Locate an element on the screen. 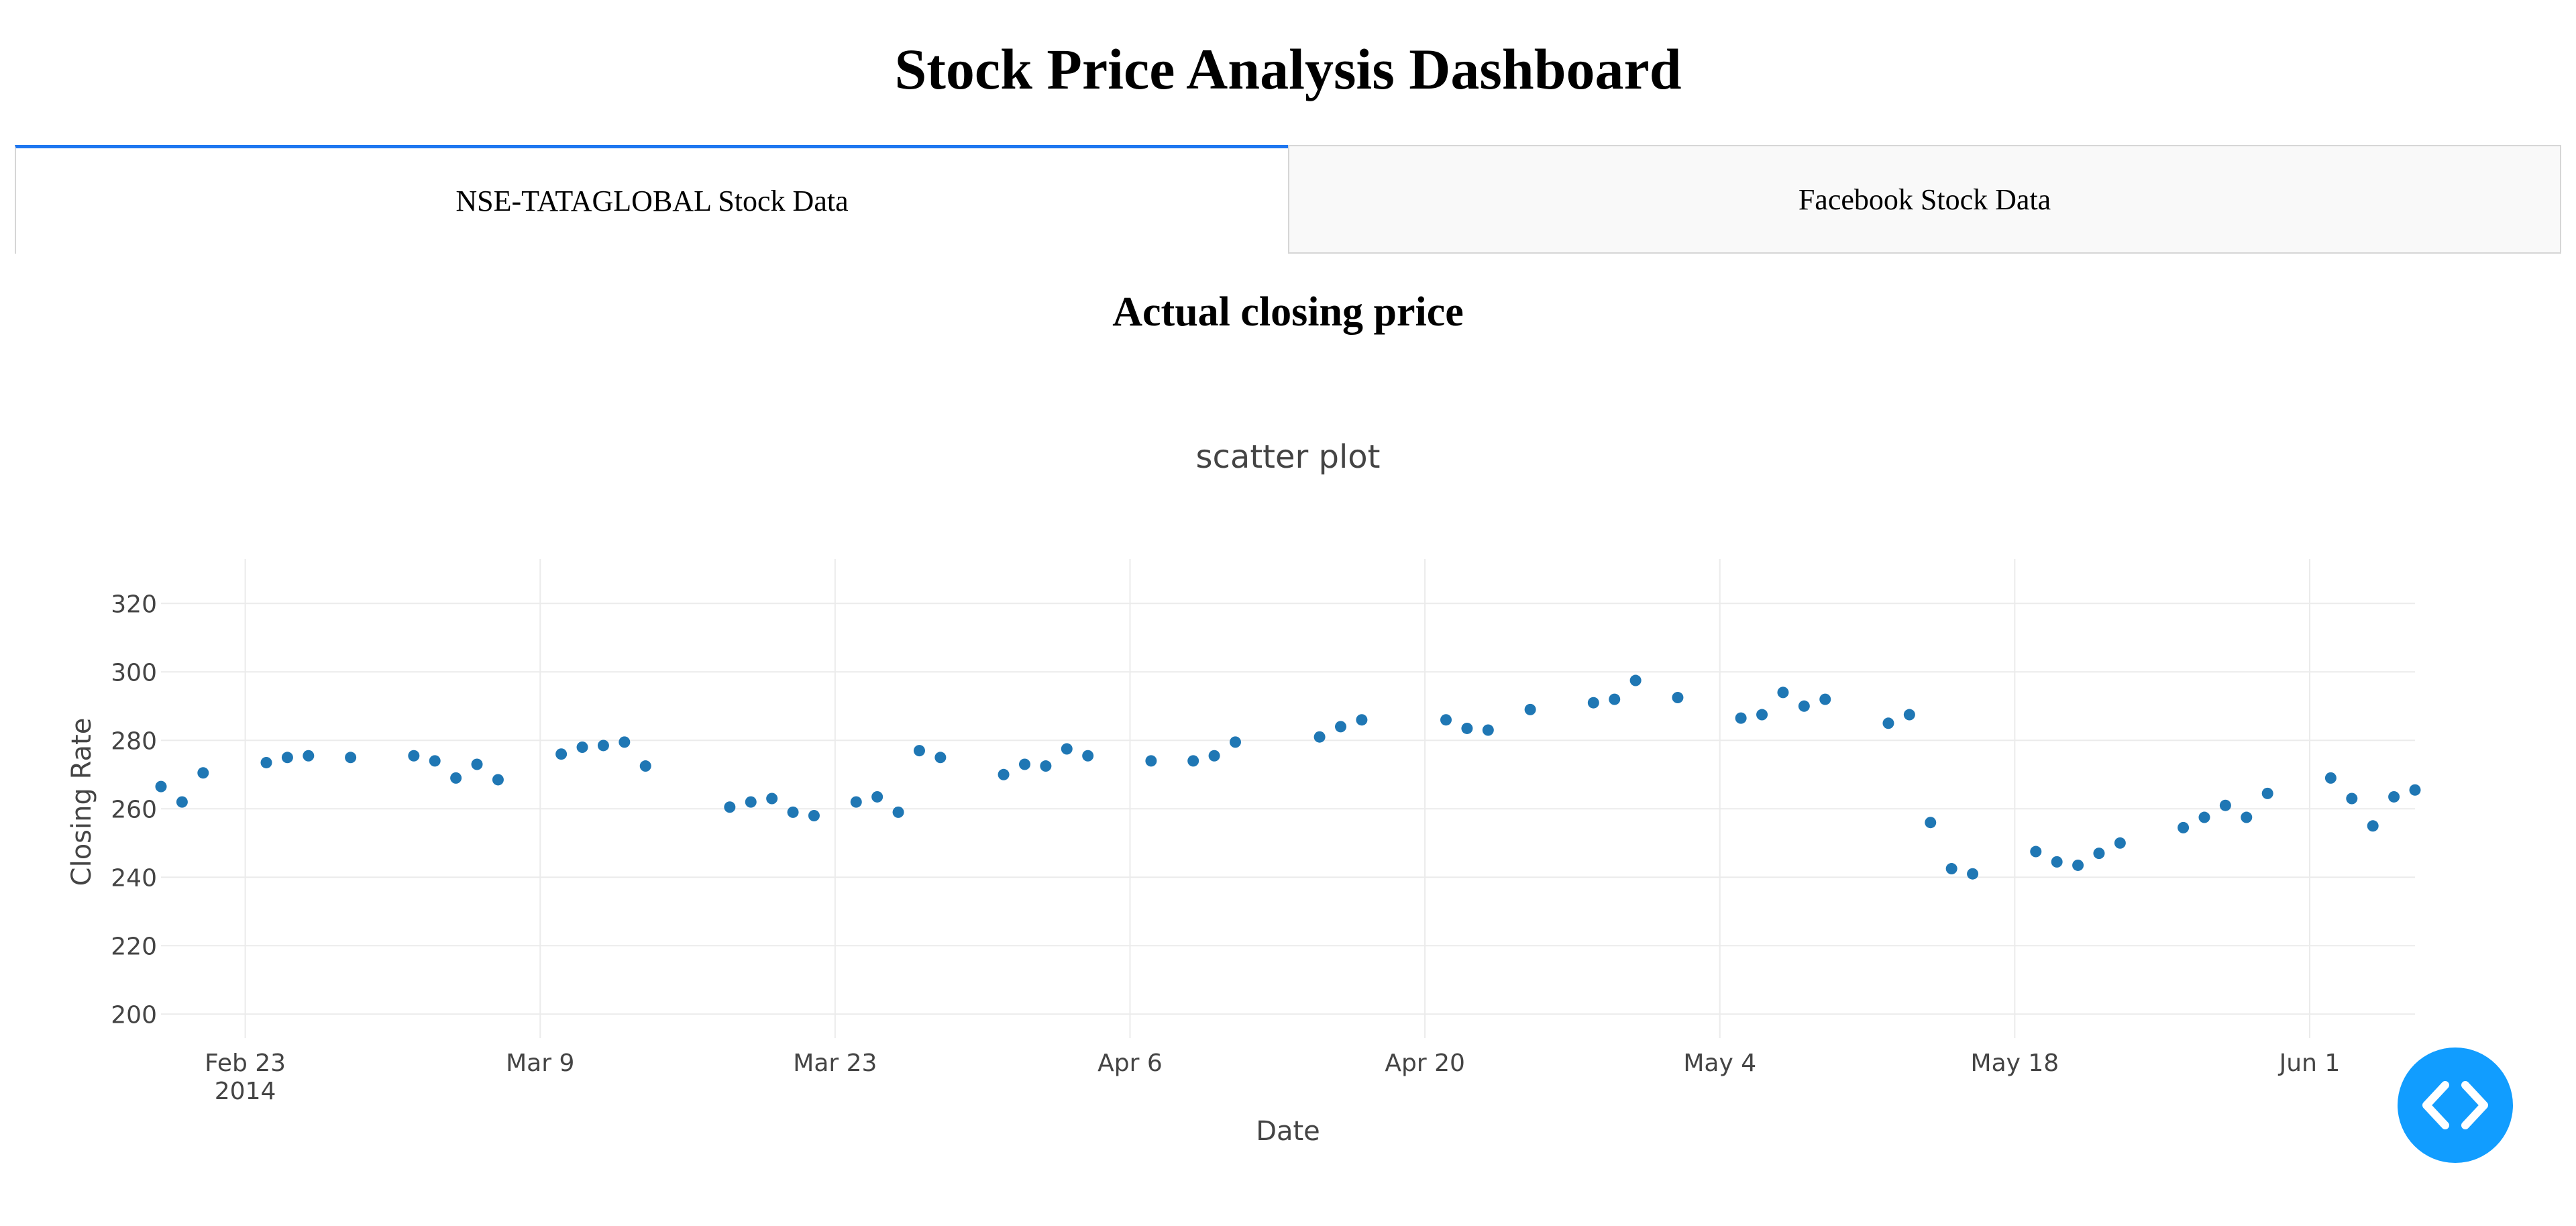 Image resolution: width=2576 pixels, height=1226 pixels. x-tick-label: May 18 is located at coordinates (2015, 1063).